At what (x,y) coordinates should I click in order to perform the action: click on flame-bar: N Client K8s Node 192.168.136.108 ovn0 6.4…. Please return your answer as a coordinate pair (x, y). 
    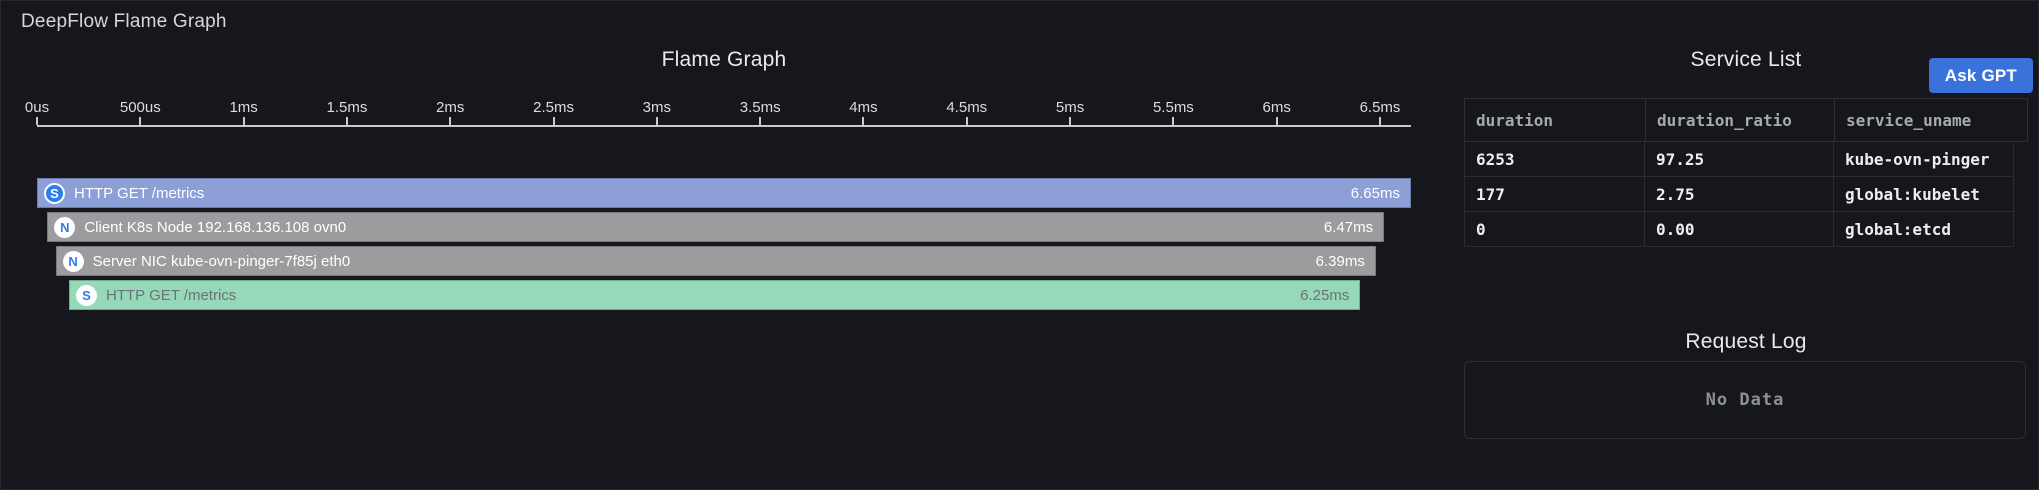
    Looking at the image, I should click on (716, 227).